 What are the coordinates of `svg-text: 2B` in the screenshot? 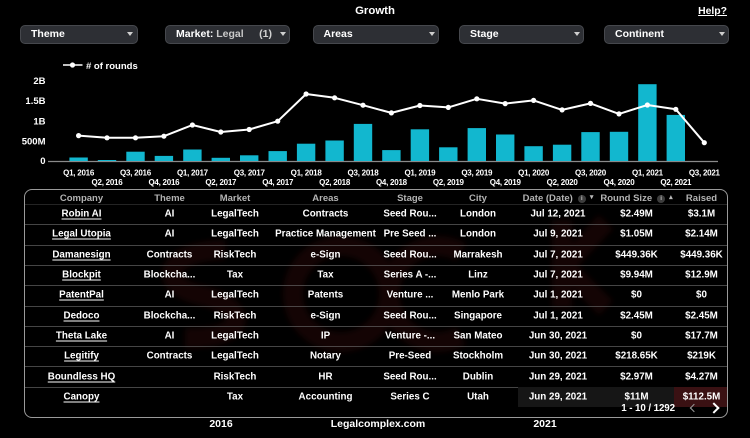 It's located at (39, 81).